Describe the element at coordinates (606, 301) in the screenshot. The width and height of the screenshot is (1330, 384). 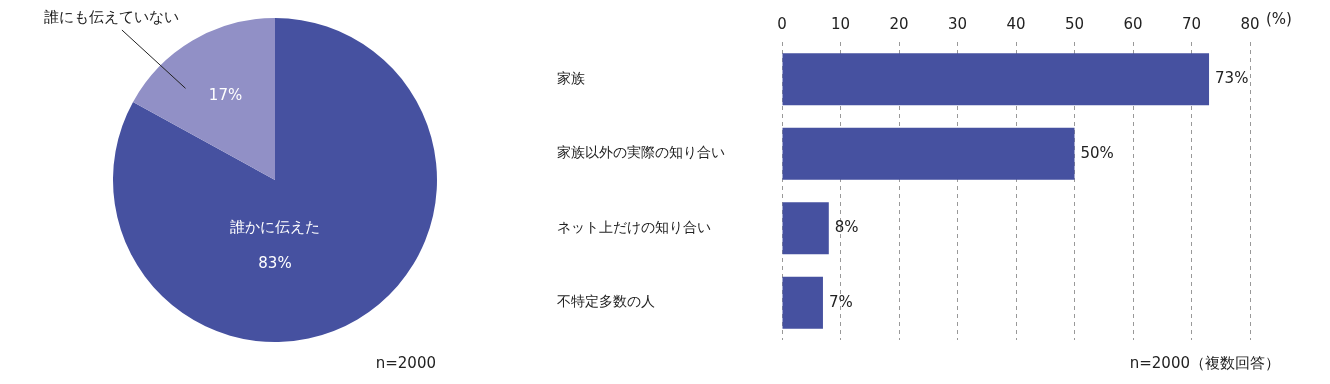
I see `y-tick-label: 不特定多数の人` at that location.